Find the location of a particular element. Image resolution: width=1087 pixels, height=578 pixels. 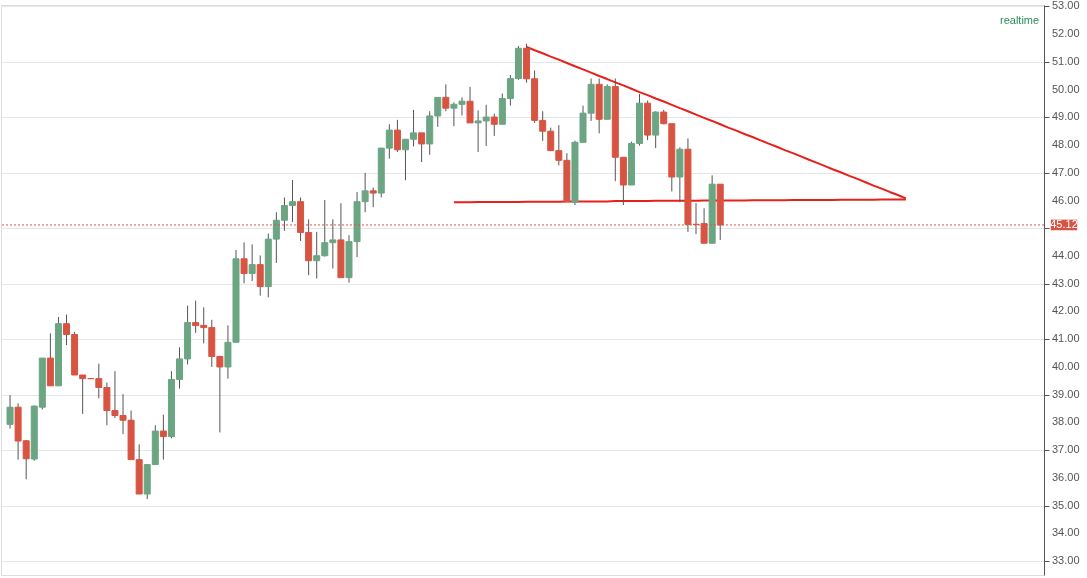

y-tick-label: 38.00 is located at coordinates (1066, 421).